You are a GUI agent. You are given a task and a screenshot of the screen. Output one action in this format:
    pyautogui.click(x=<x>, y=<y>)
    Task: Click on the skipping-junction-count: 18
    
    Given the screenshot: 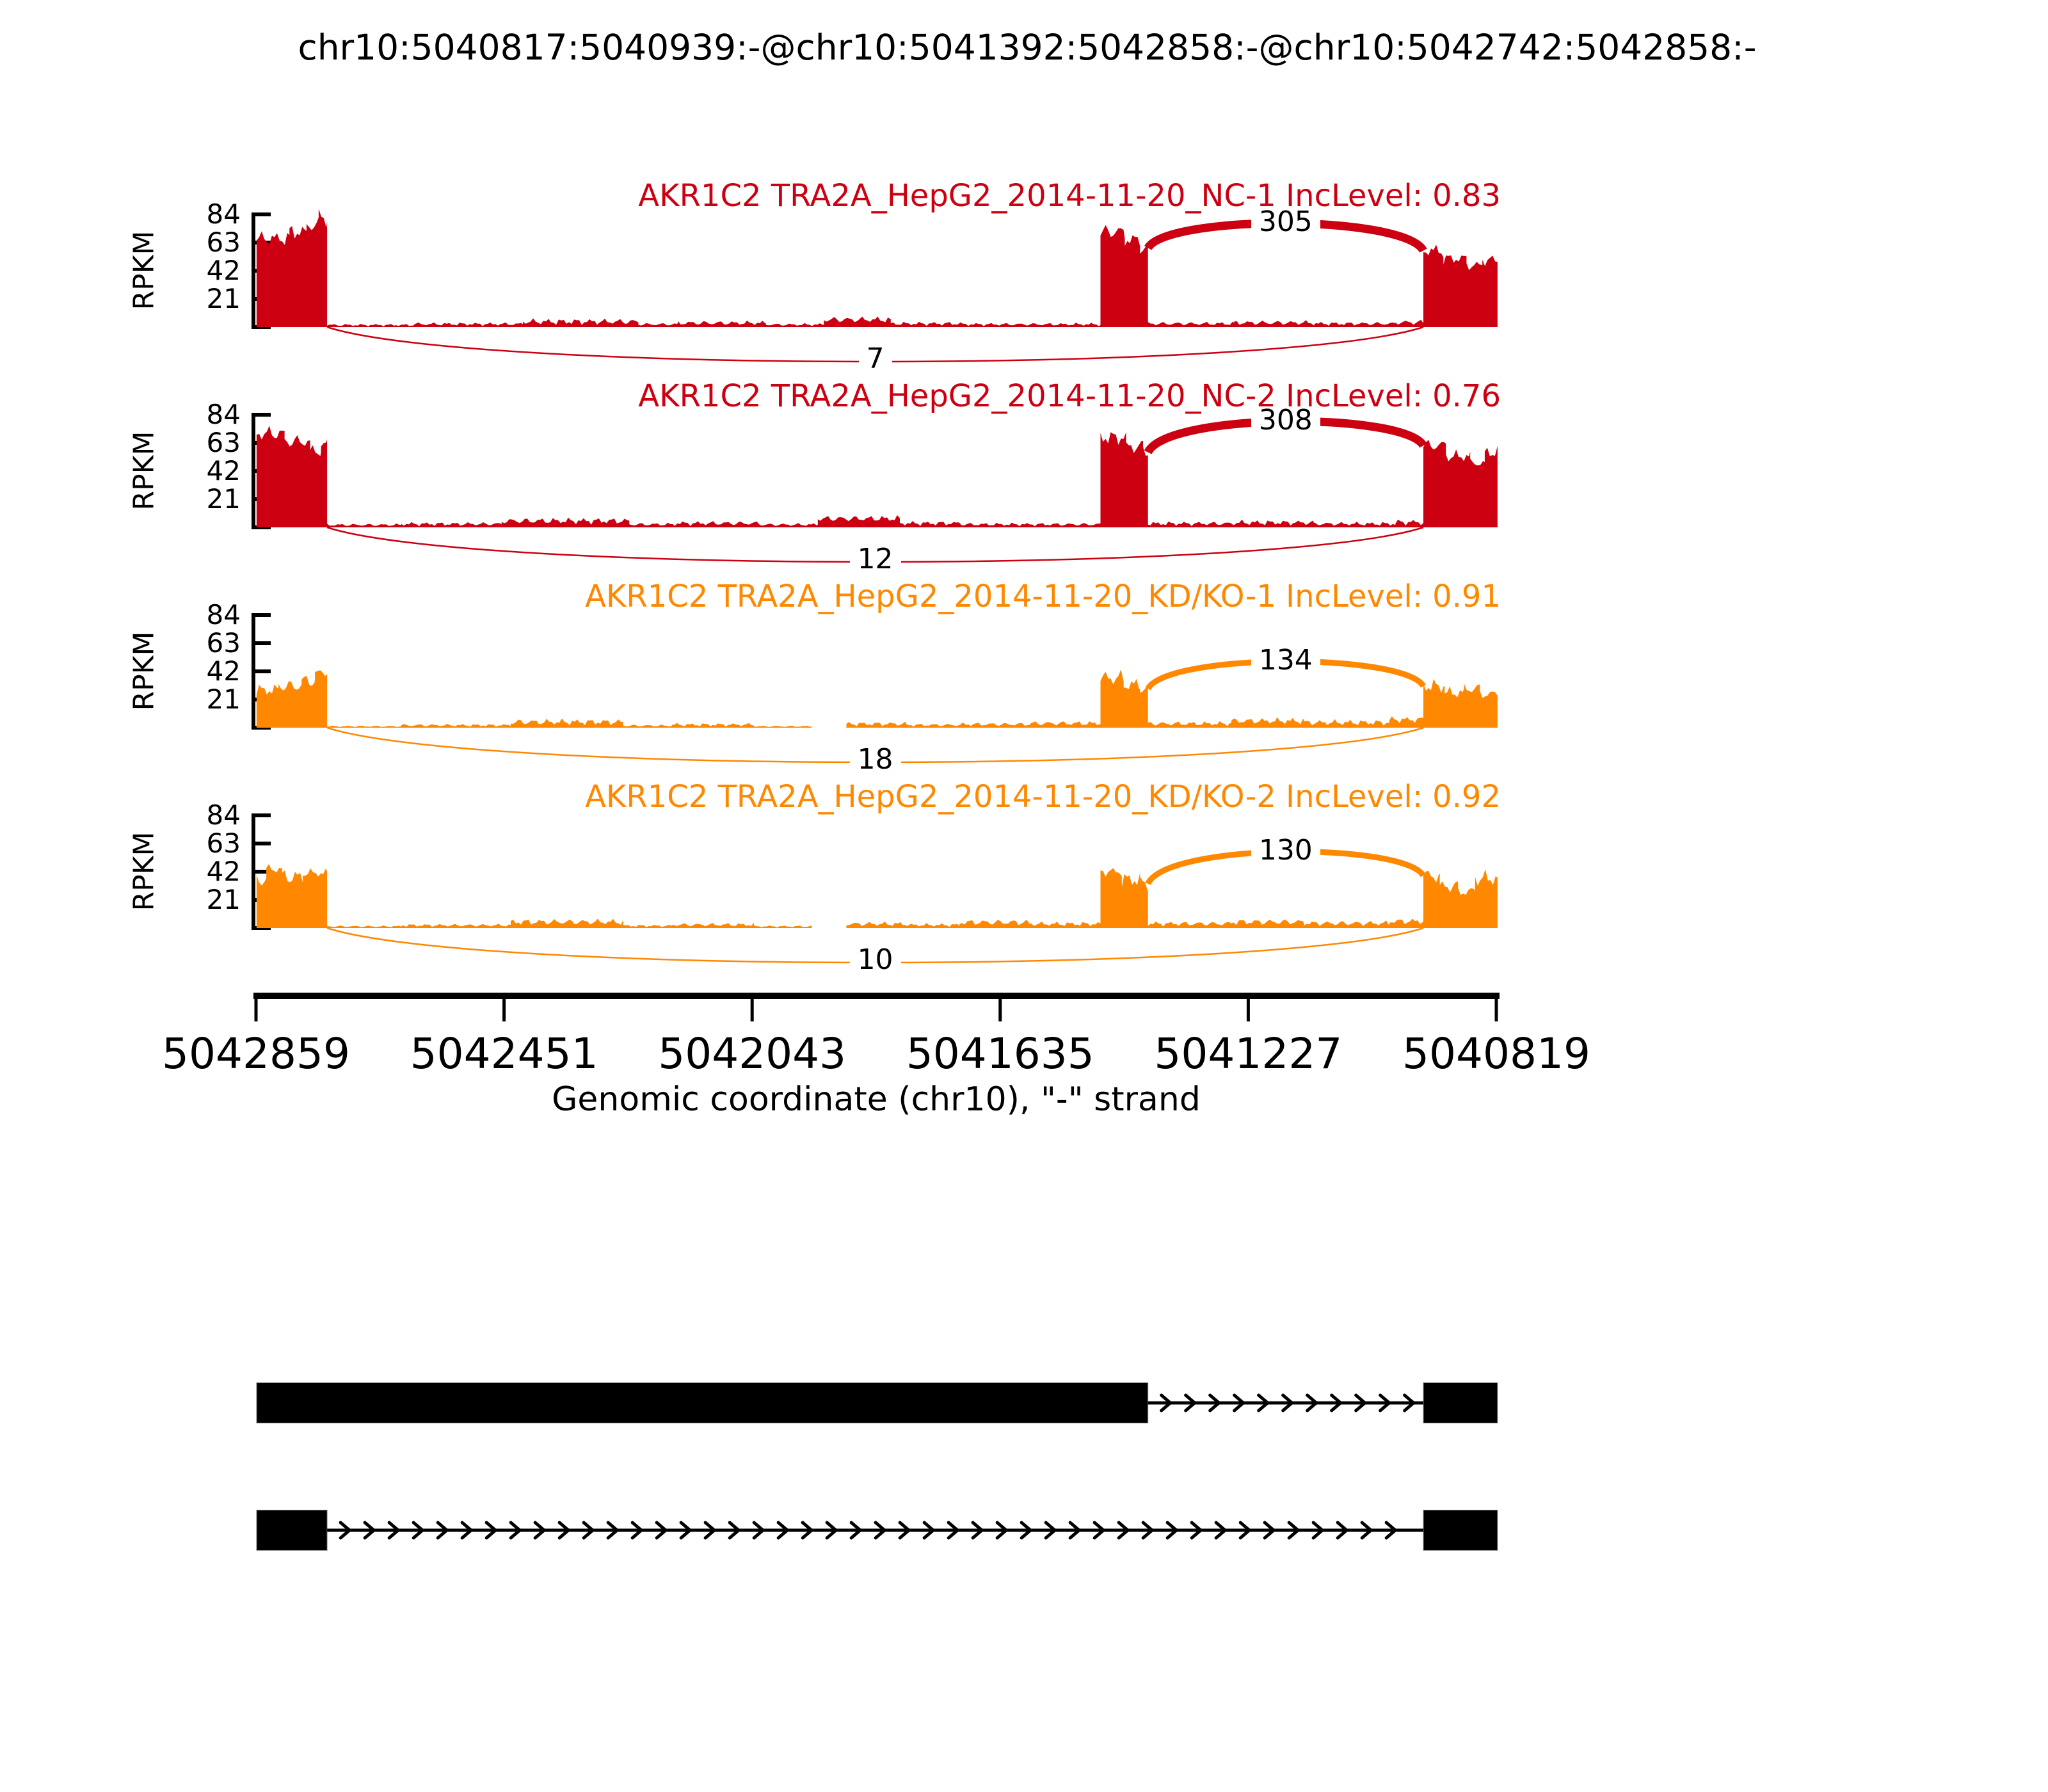 What is the action you would take?
    pyautogui.click(x=875, y=760)
    